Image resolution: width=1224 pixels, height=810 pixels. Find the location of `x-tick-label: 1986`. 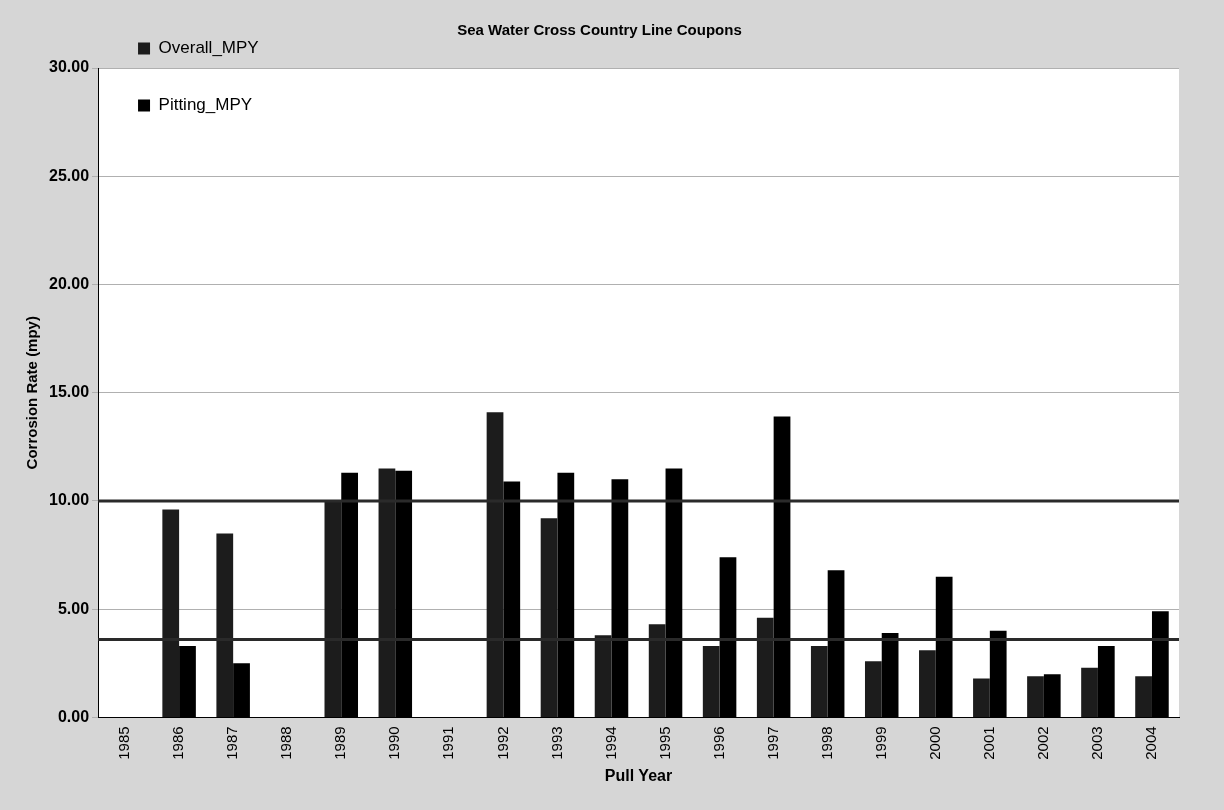

x-tick-label: 1986 is located at coordinates (178, 743).